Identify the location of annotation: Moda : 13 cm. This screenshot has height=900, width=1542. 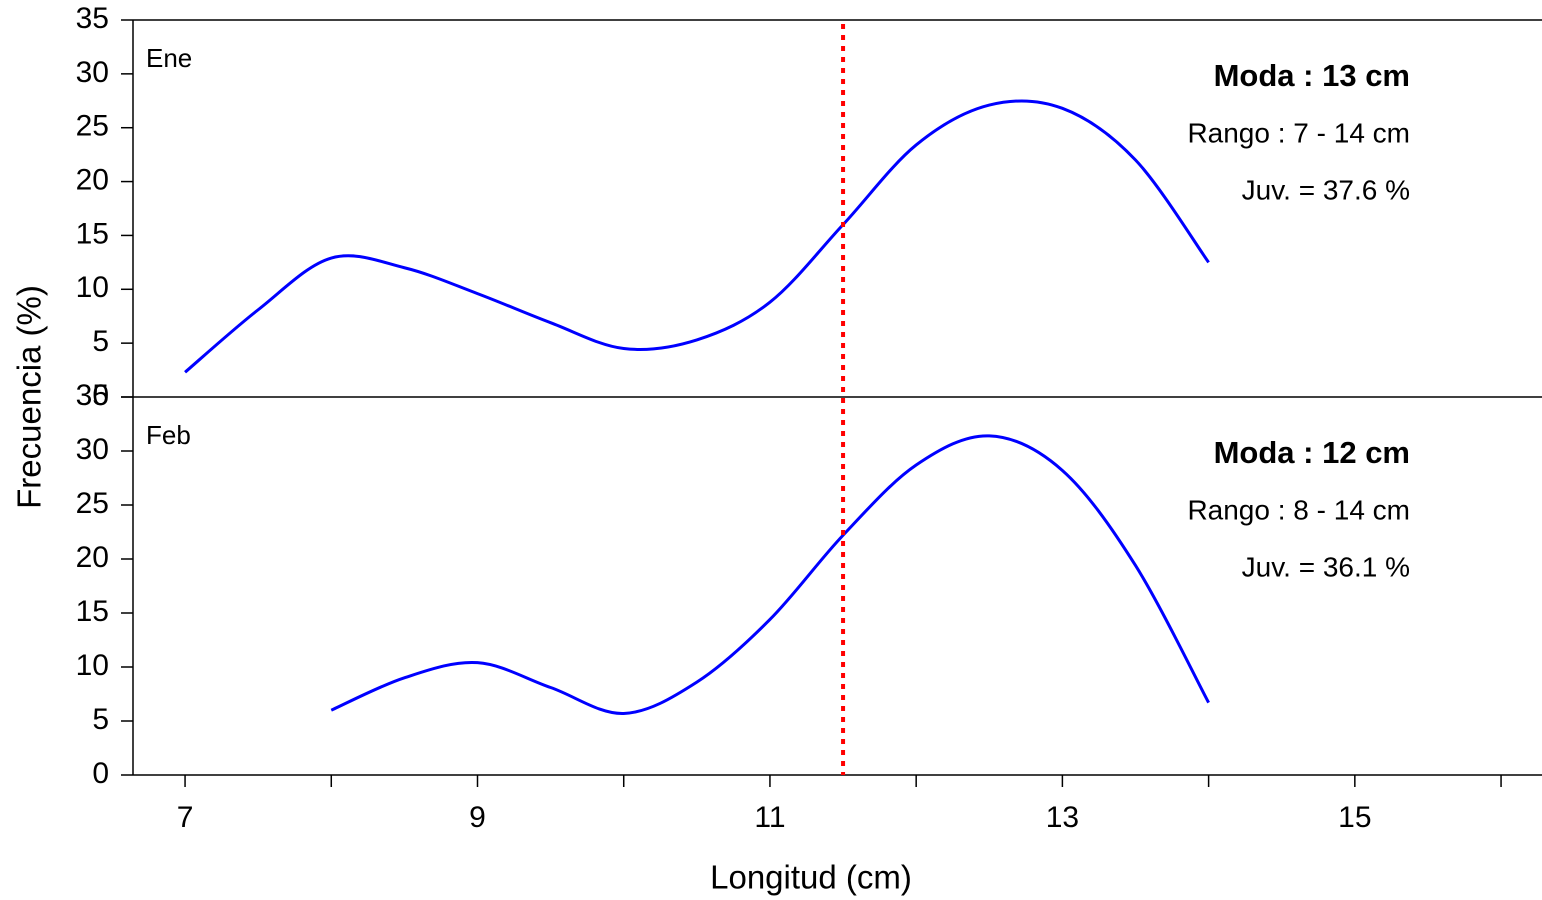
(1312, 75).